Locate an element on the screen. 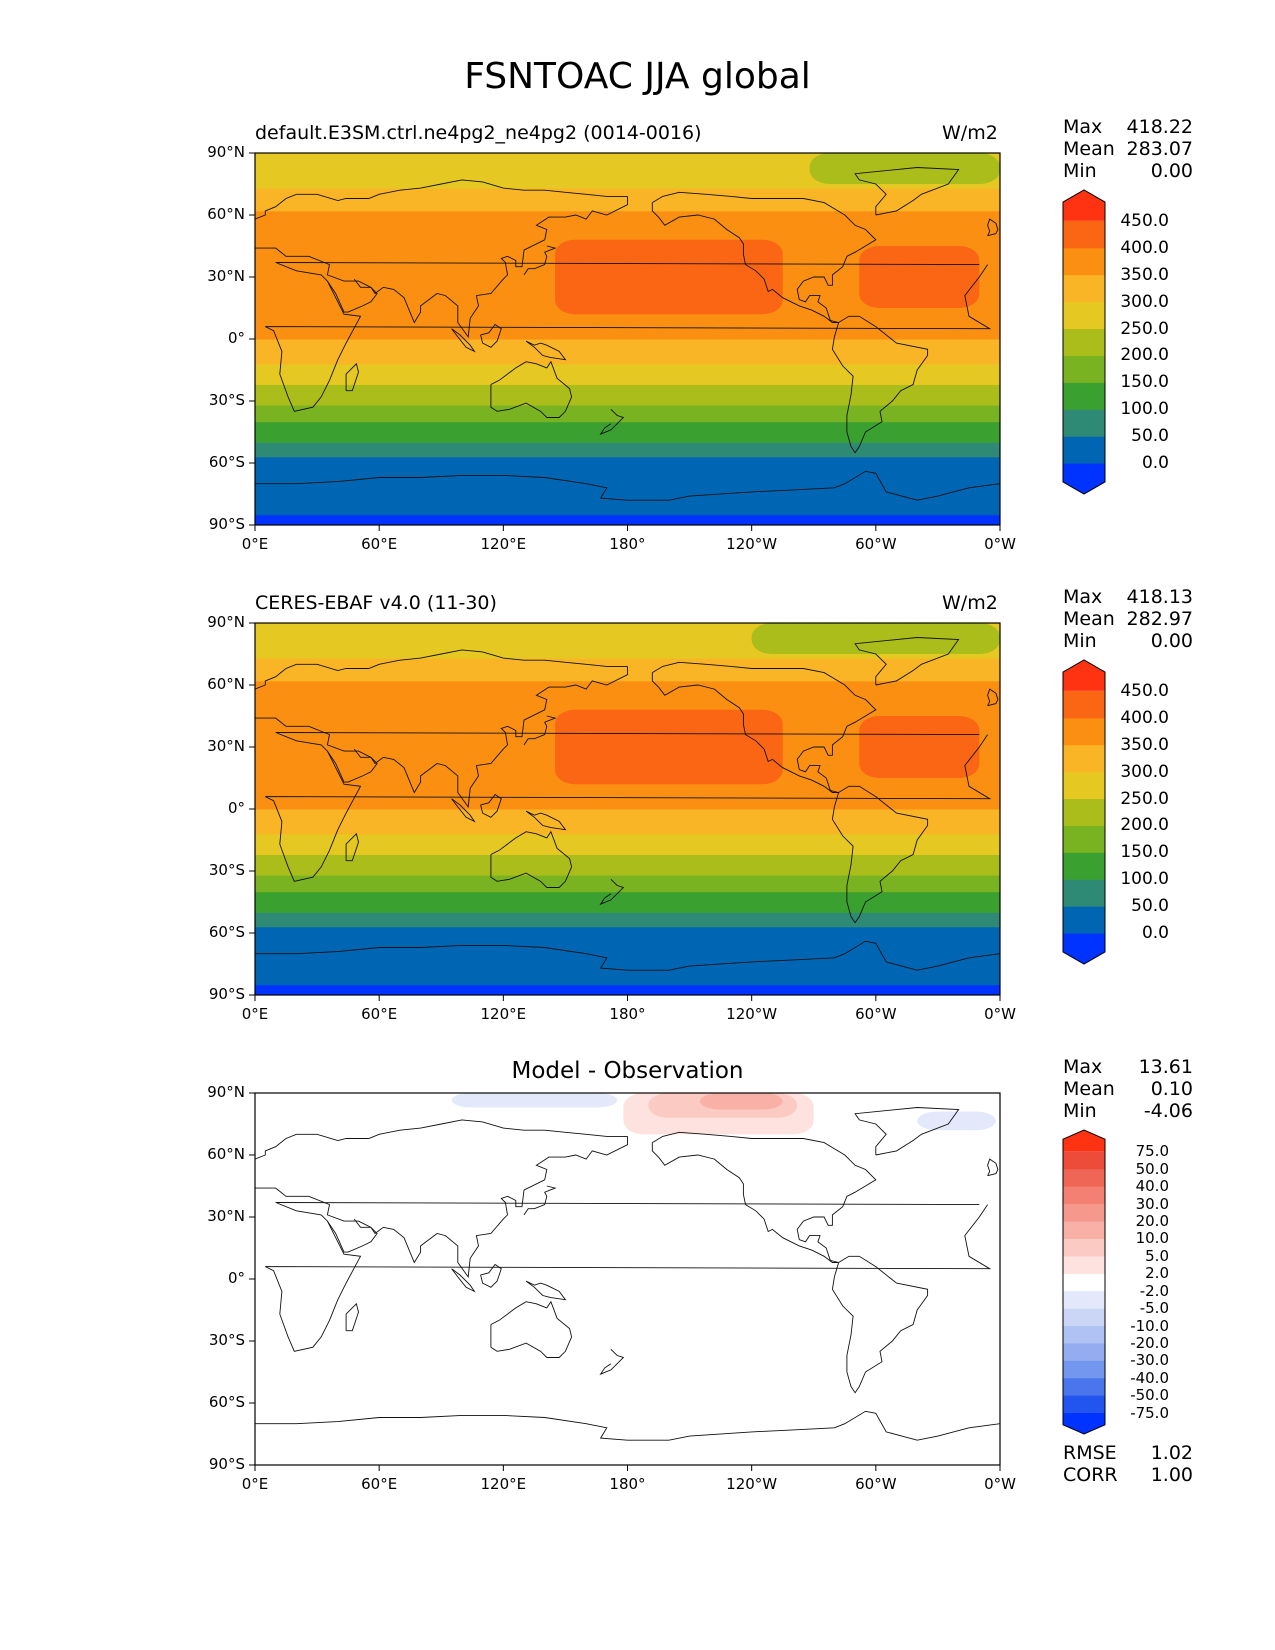 This screenshot has width=1275, height=1650. y-tick-label: 60°S is located at coordinates (226, 932).